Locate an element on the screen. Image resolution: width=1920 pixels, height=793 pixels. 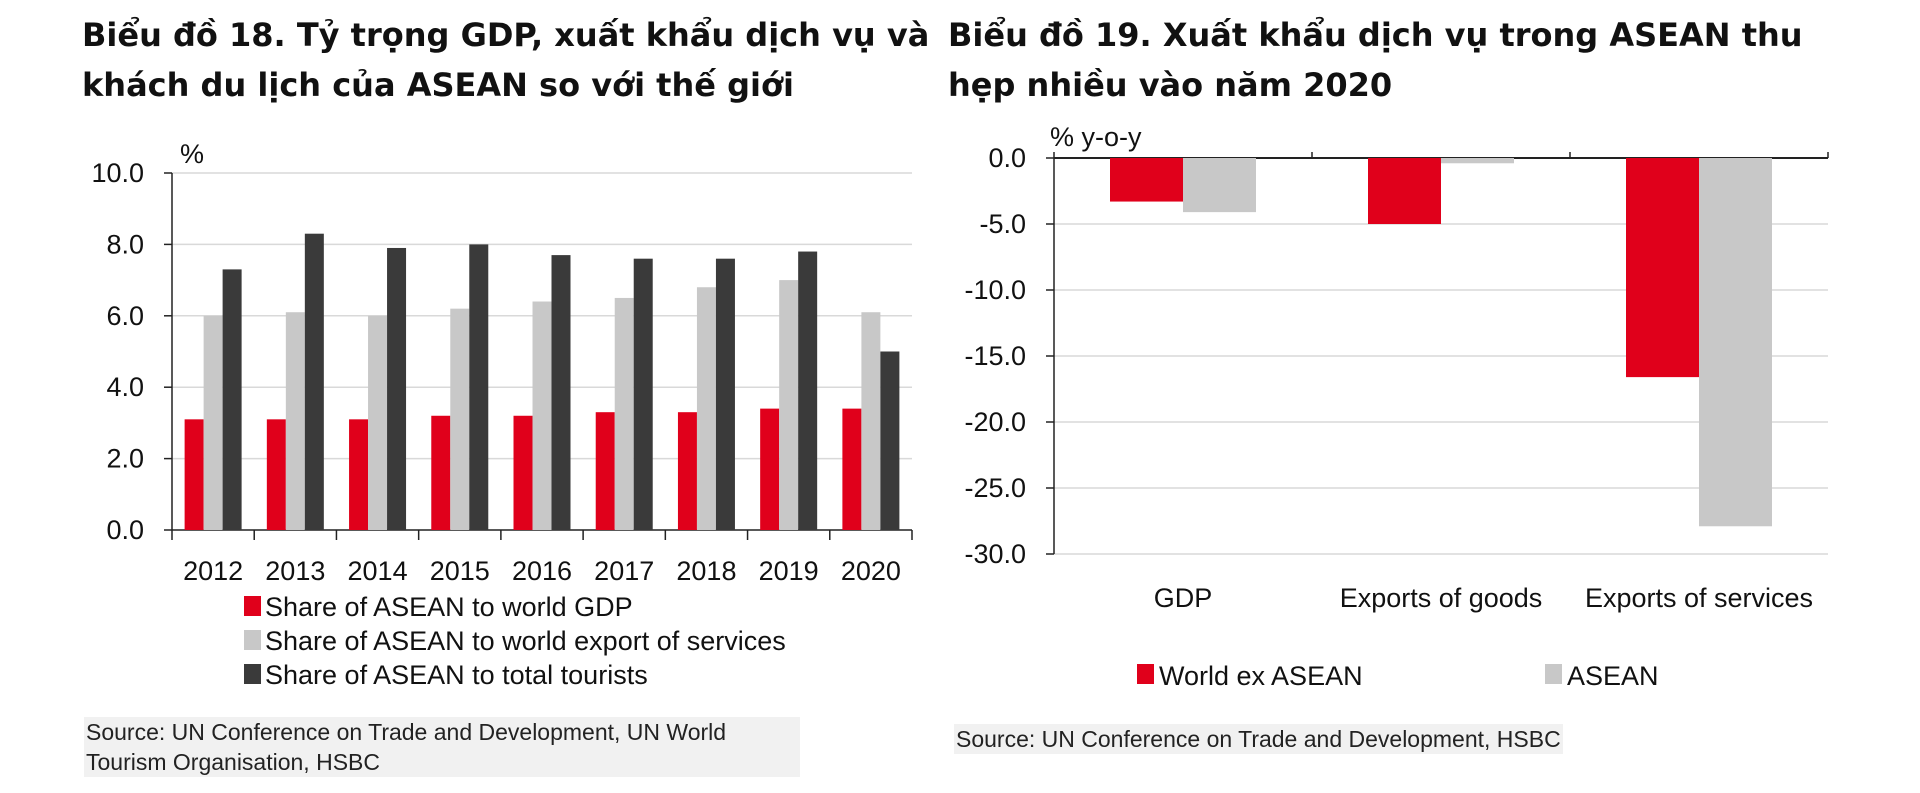
right-xtick-label: GDP is located at coordinates (1183, 598).